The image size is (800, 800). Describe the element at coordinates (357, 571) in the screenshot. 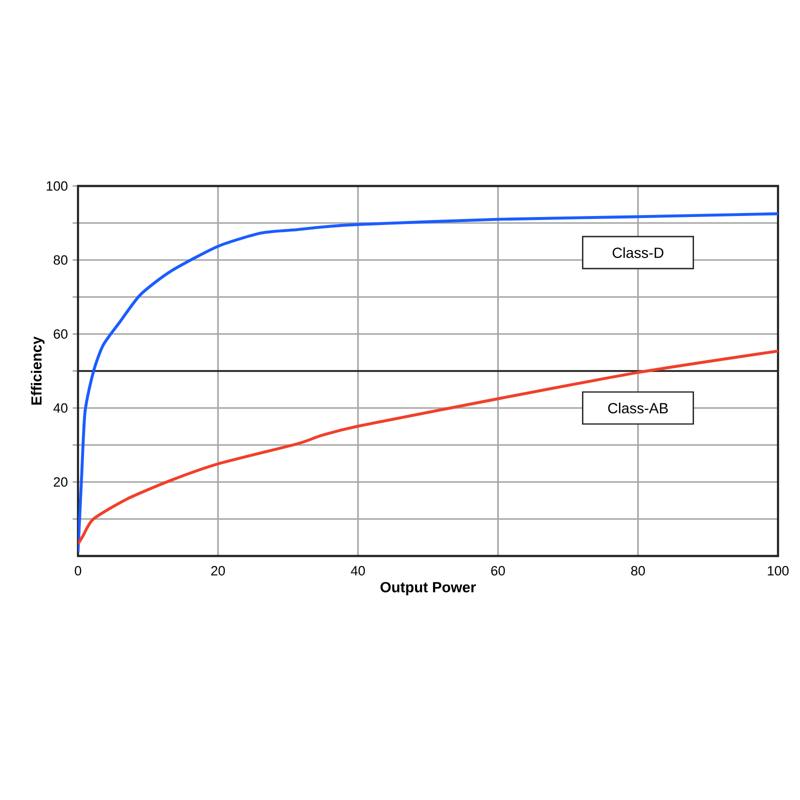

I see `x-tick-label: 40` at that location.